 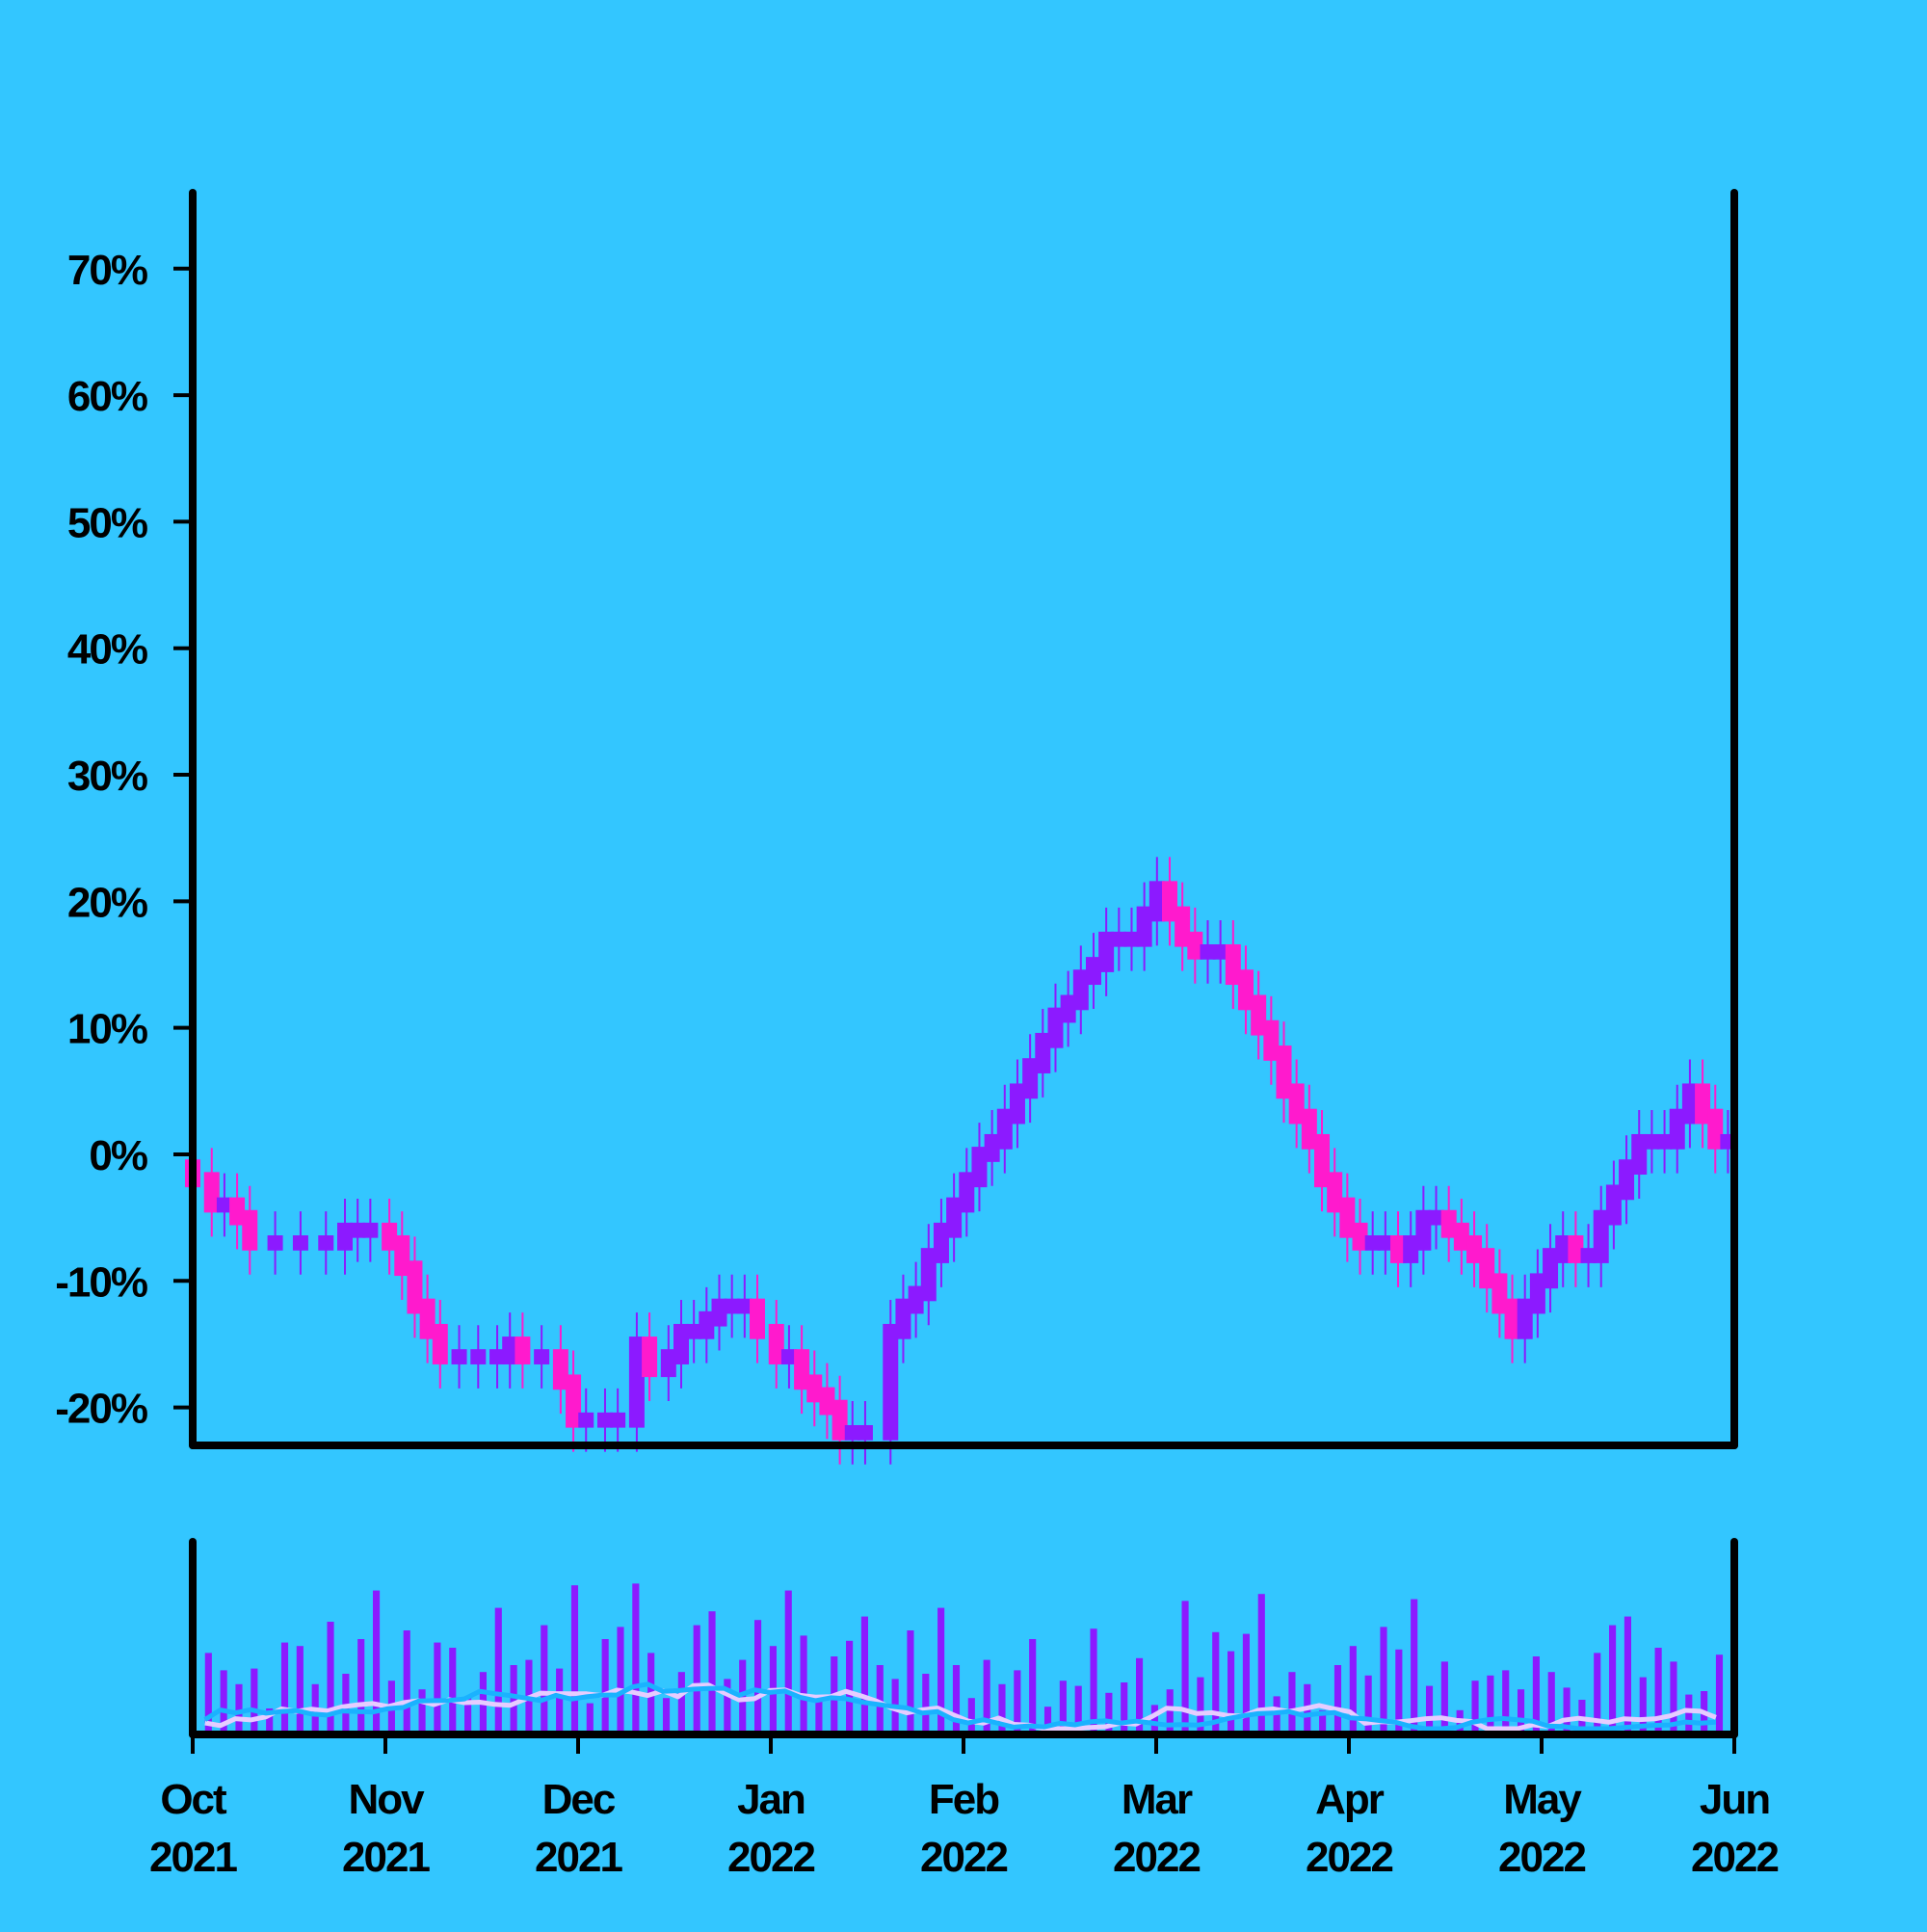 I want to click on x-tick-label-month: Jun, so click(x=1734, y=1799).